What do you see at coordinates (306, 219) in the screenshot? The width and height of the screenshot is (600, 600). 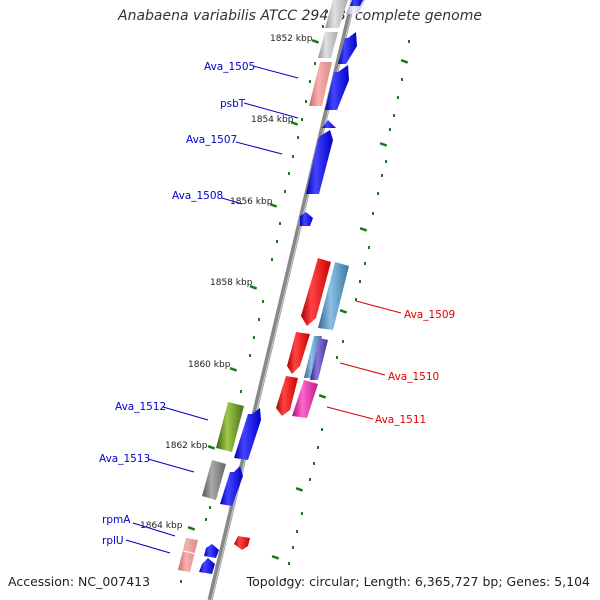 I see `gene-ava1508` at bounding box center [306, 219].